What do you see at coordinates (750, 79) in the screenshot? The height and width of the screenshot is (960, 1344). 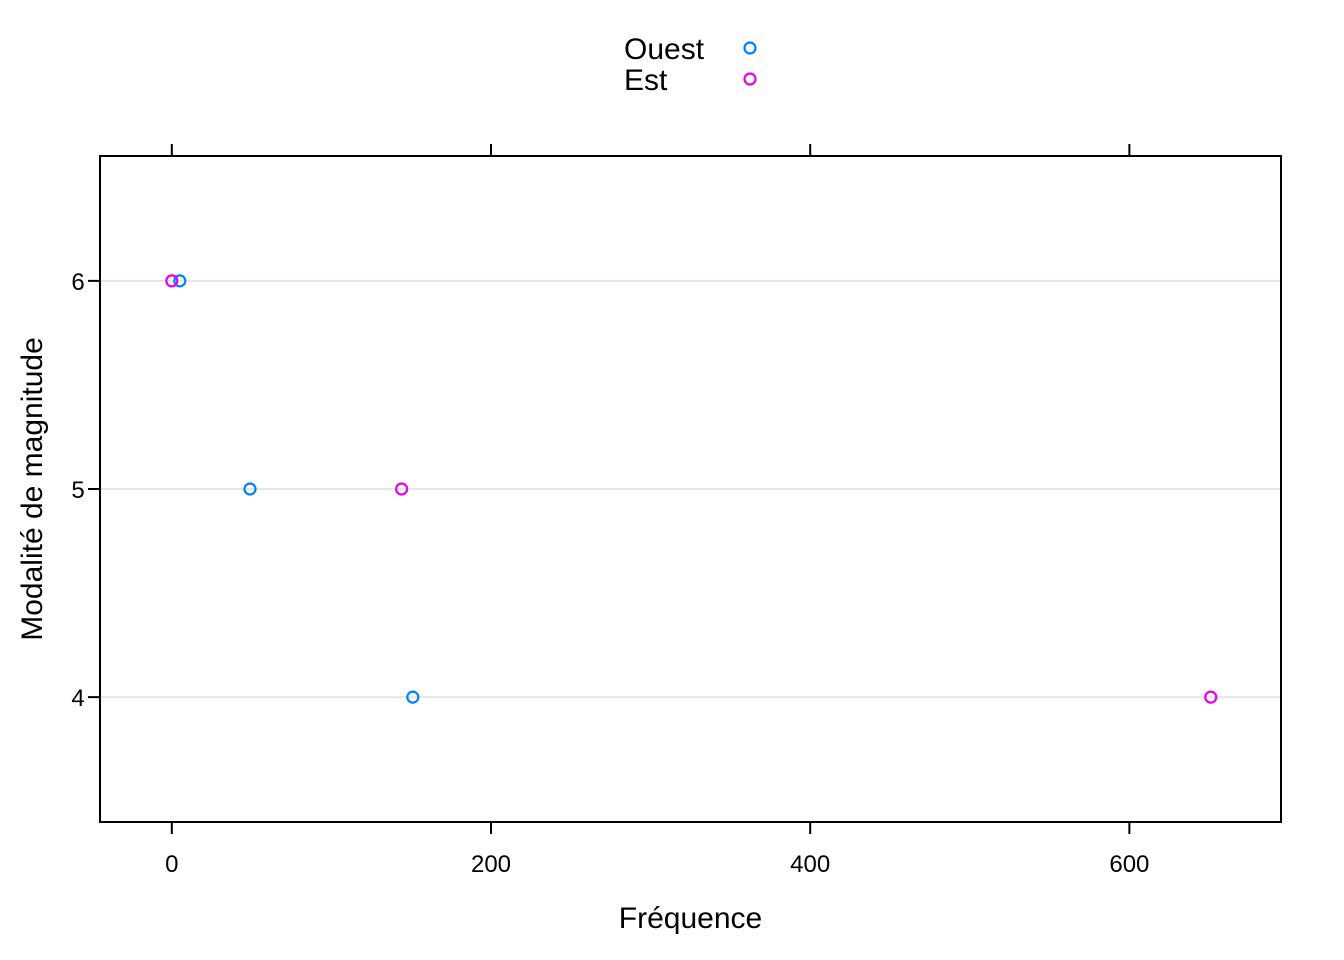 I see `legend-marker-est` at bounding box center [750, 79].